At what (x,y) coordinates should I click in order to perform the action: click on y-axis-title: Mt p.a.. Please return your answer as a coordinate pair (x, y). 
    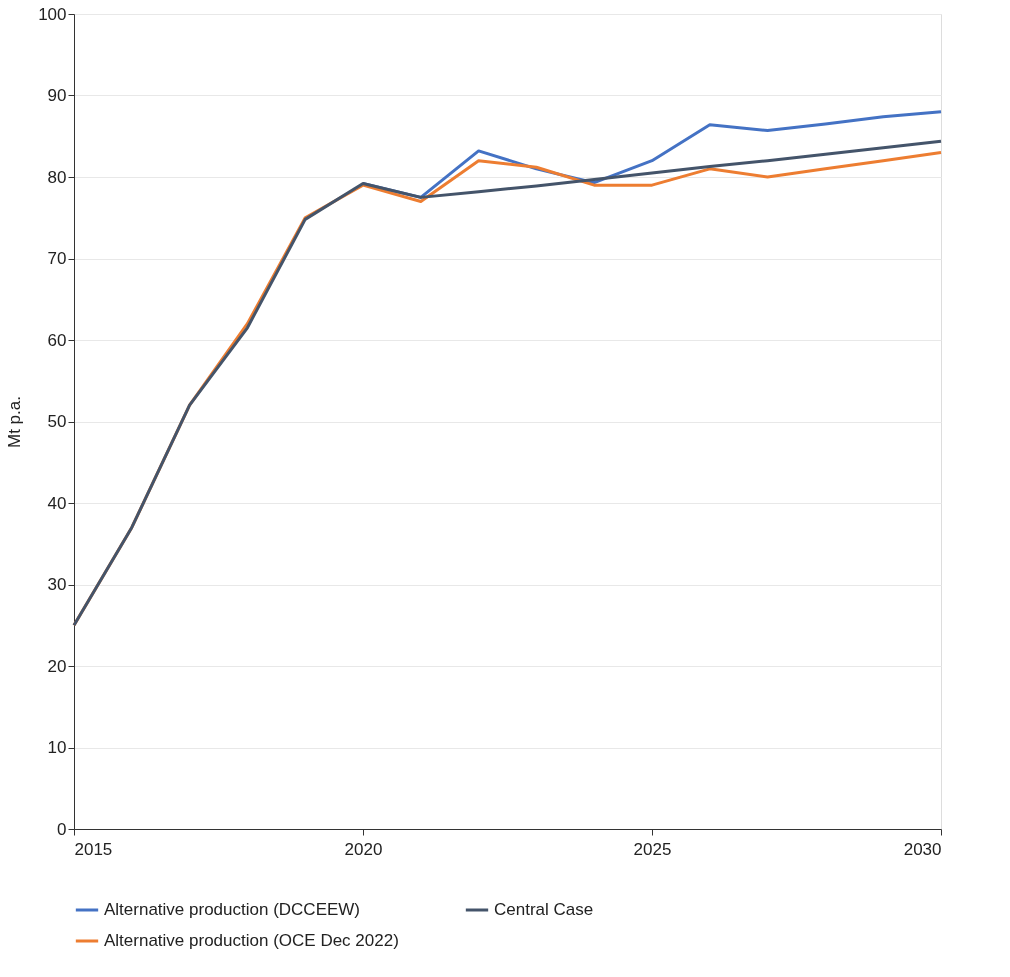
    Looking at the image, I should click on (15, 422).